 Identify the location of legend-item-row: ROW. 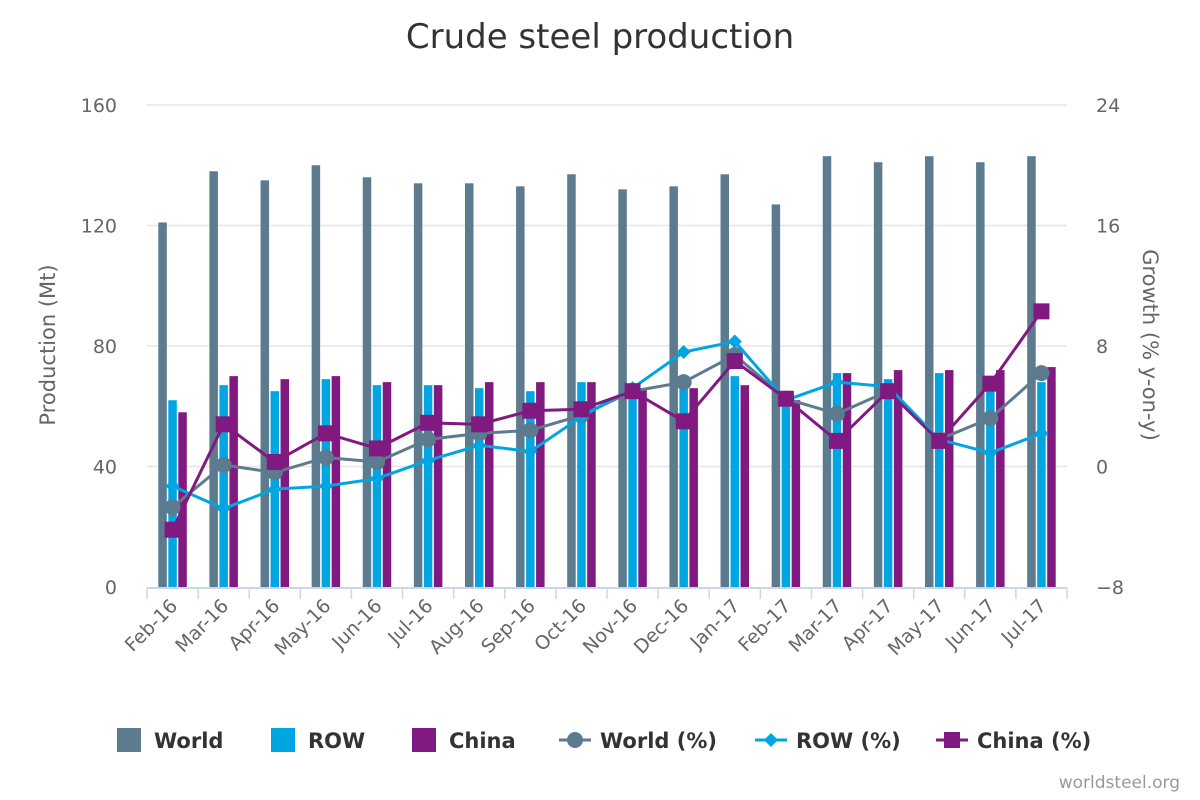
(318, 740).